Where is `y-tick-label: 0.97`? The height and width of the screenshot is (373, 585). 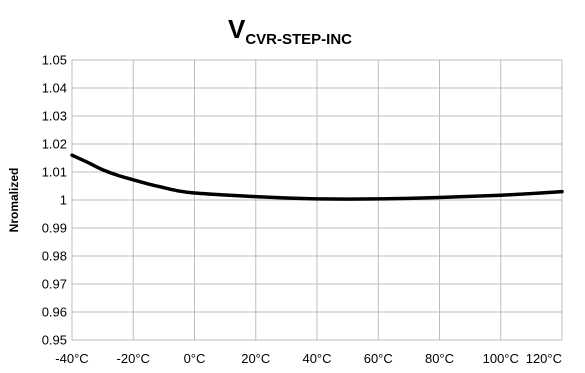 y-tick-label: 0.97 is located at coordinates (54, 284).